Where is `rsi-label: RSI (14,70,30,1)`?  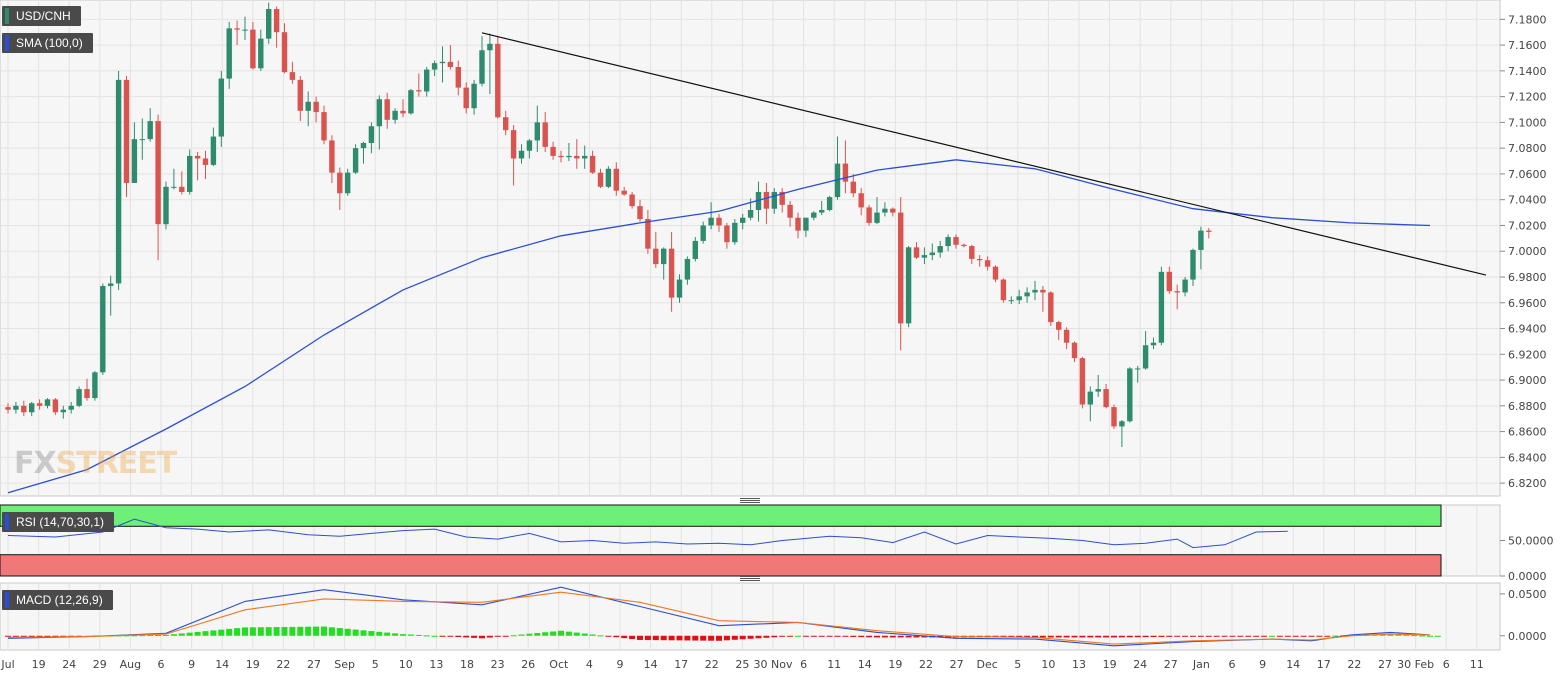 rsi-label: RSI (14,70,30,1) is located at coordinates (58, 522).